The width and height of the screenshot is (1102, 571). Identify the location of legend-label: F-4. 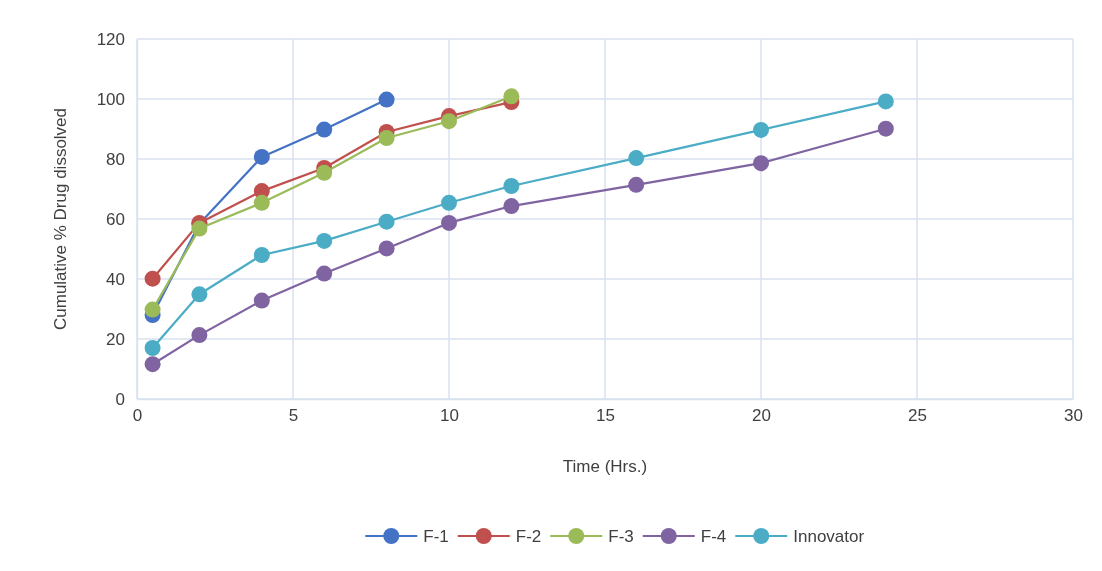
(713, 536).